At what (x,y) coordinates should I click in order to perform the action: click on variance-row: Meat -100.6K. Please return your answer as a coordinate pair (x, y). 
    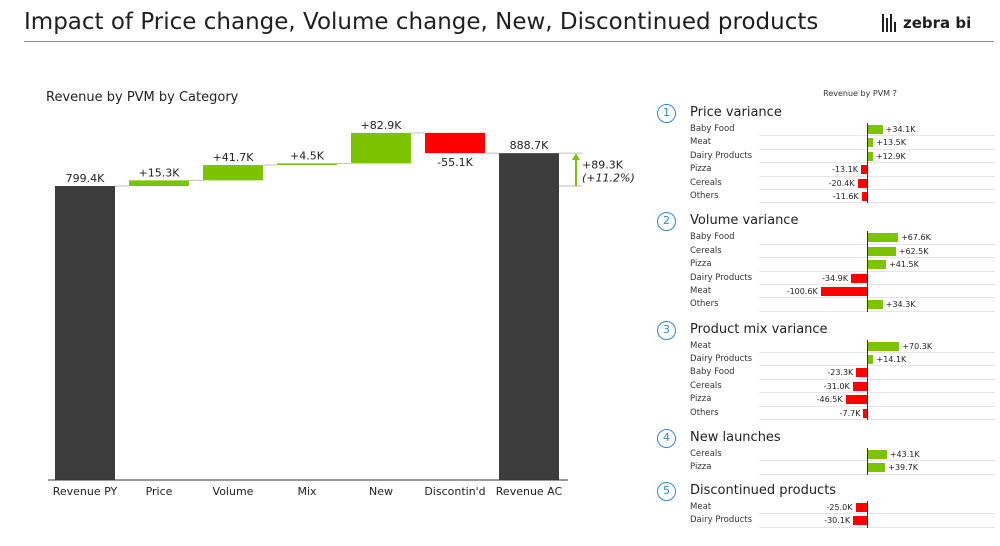
    Looking at the image, I should click on (825, 292).